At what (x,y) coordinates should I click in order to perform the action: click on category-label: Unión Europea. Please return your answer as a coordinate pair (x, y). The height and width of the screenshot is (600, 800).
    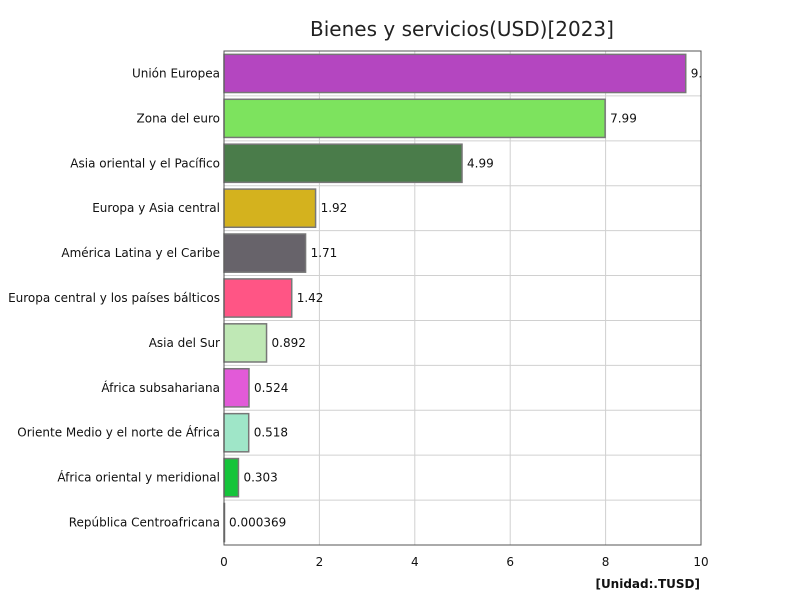
    Looking at the image, I should click on (176, 73).